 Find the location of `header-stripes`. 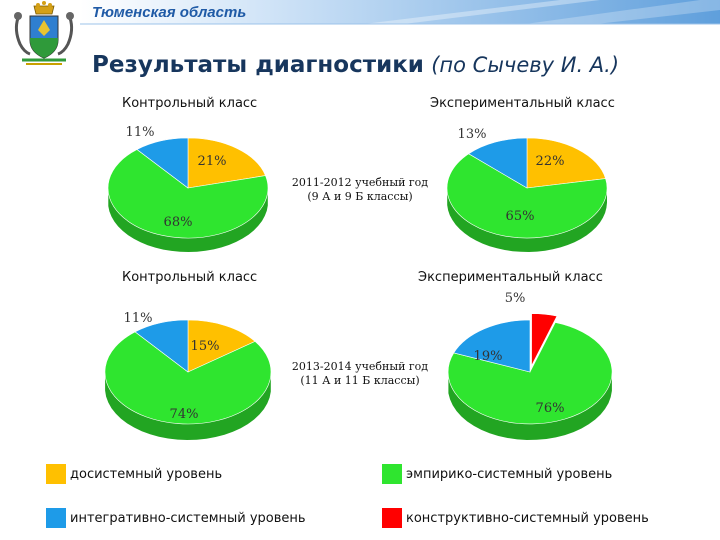

header-stripes is located at coordinates (360, 22).